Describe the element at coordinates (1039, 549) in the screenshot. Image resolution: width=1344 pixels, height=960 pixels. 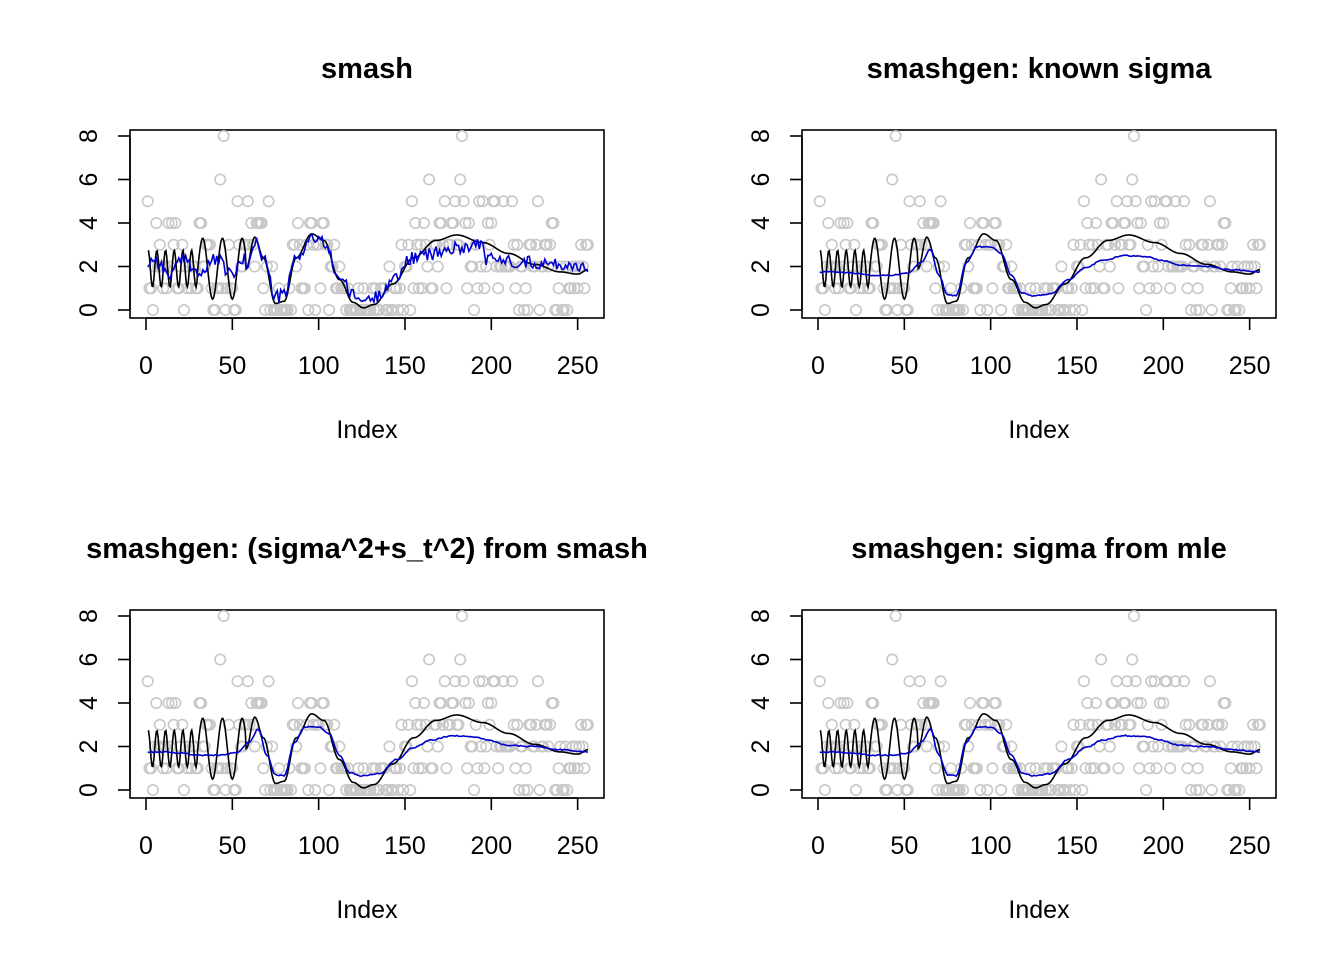
I see `chart-title: smashgen: sigma from mle` at that location.